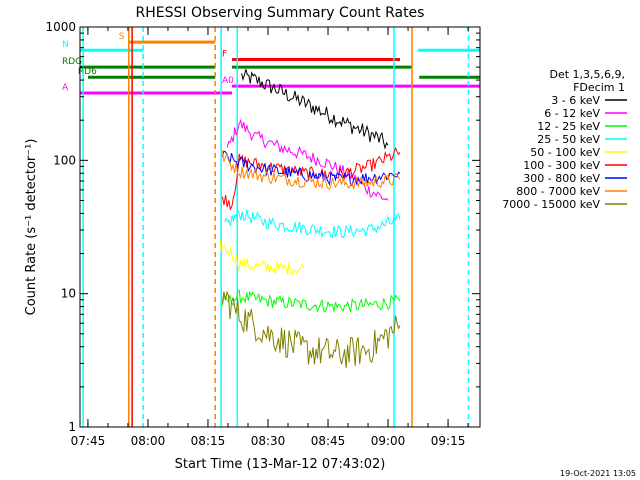 This screenshot has height=480, width=640. I want to click on x-axis-label: Start Time (13-Mar-12 07:43:02), so click(280, 464).